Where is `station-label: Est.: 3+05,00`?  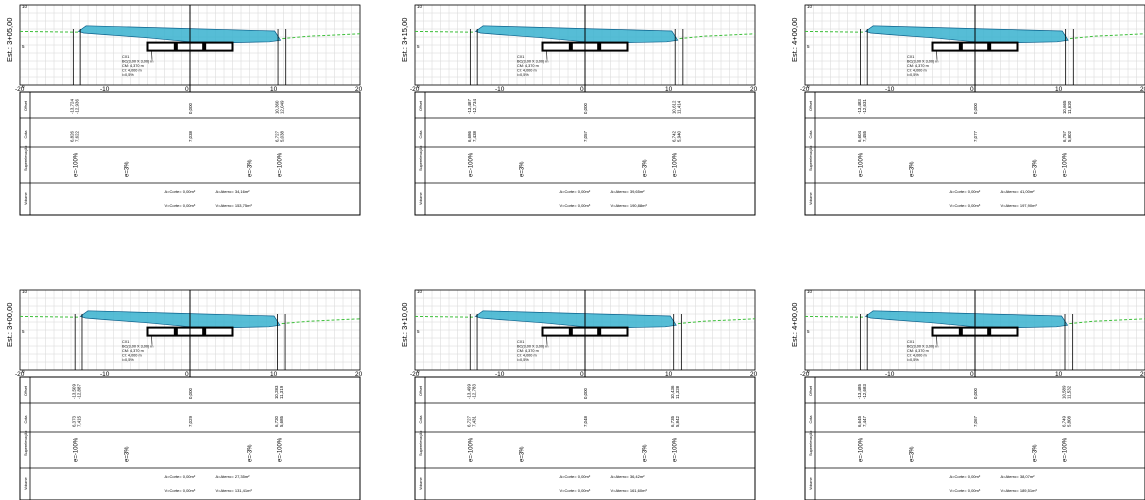
station-label: Est.: 3+05,00 is located at coordinates (9, 40).